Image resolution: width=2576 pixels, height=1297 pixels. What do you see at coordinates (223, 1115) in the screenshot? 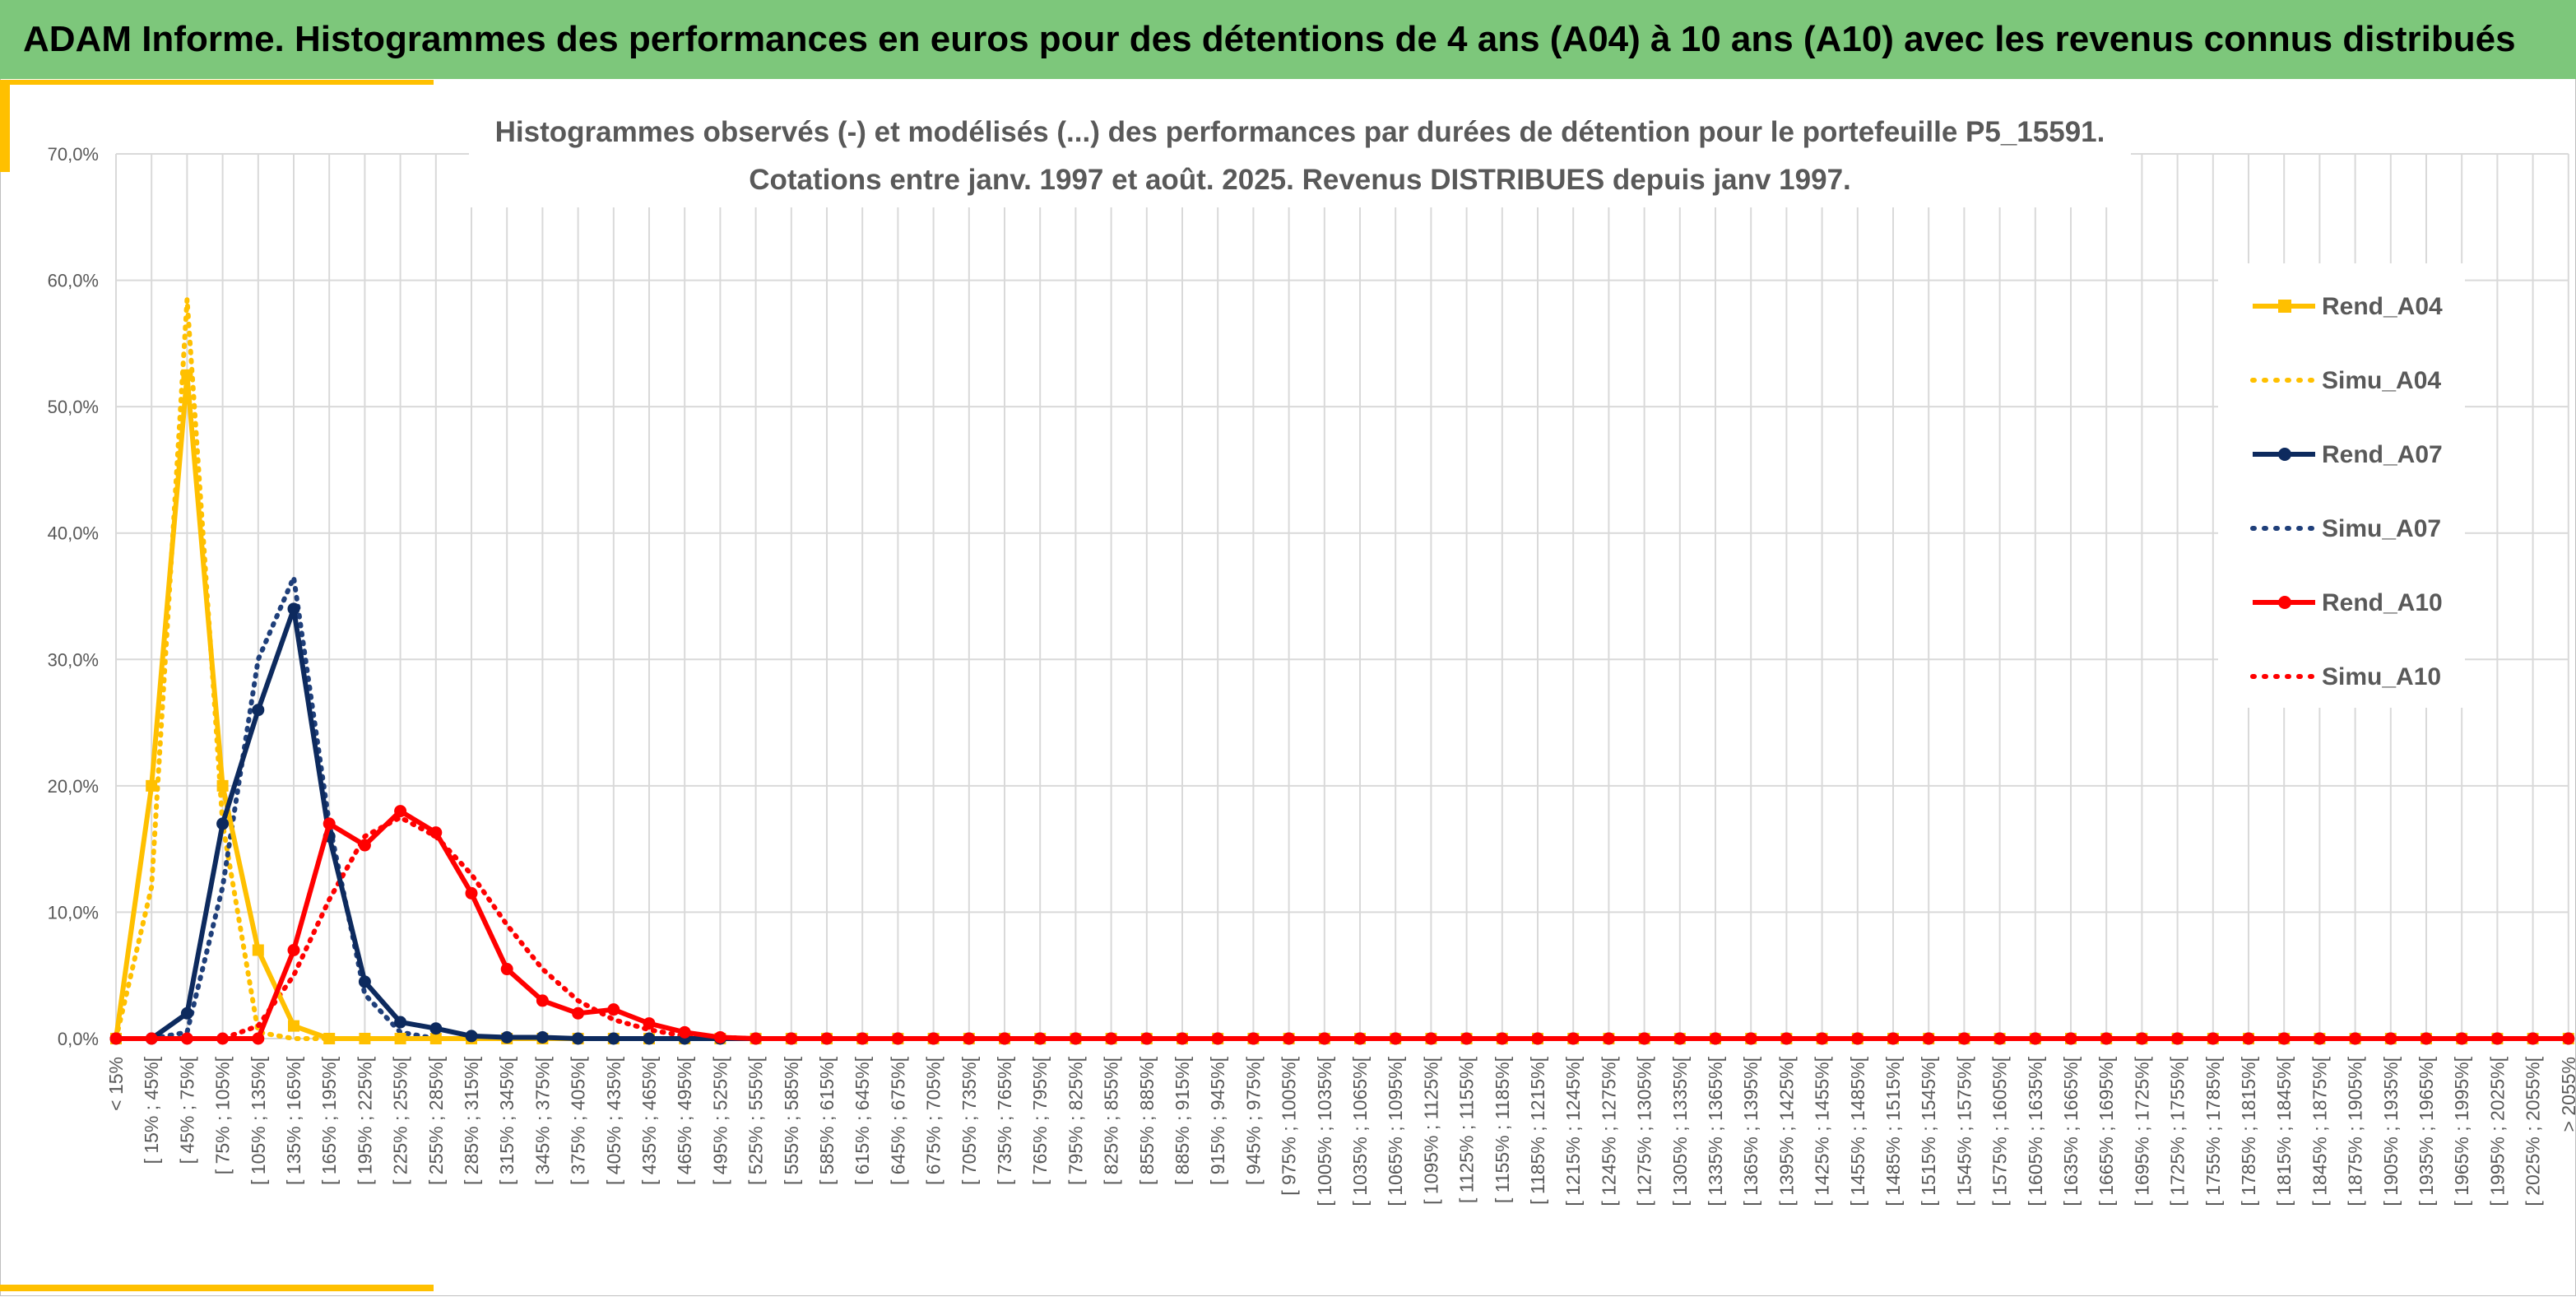
I see `x-tick-label: [ 75% ; 105%[` at bounding box center [223, 1115].